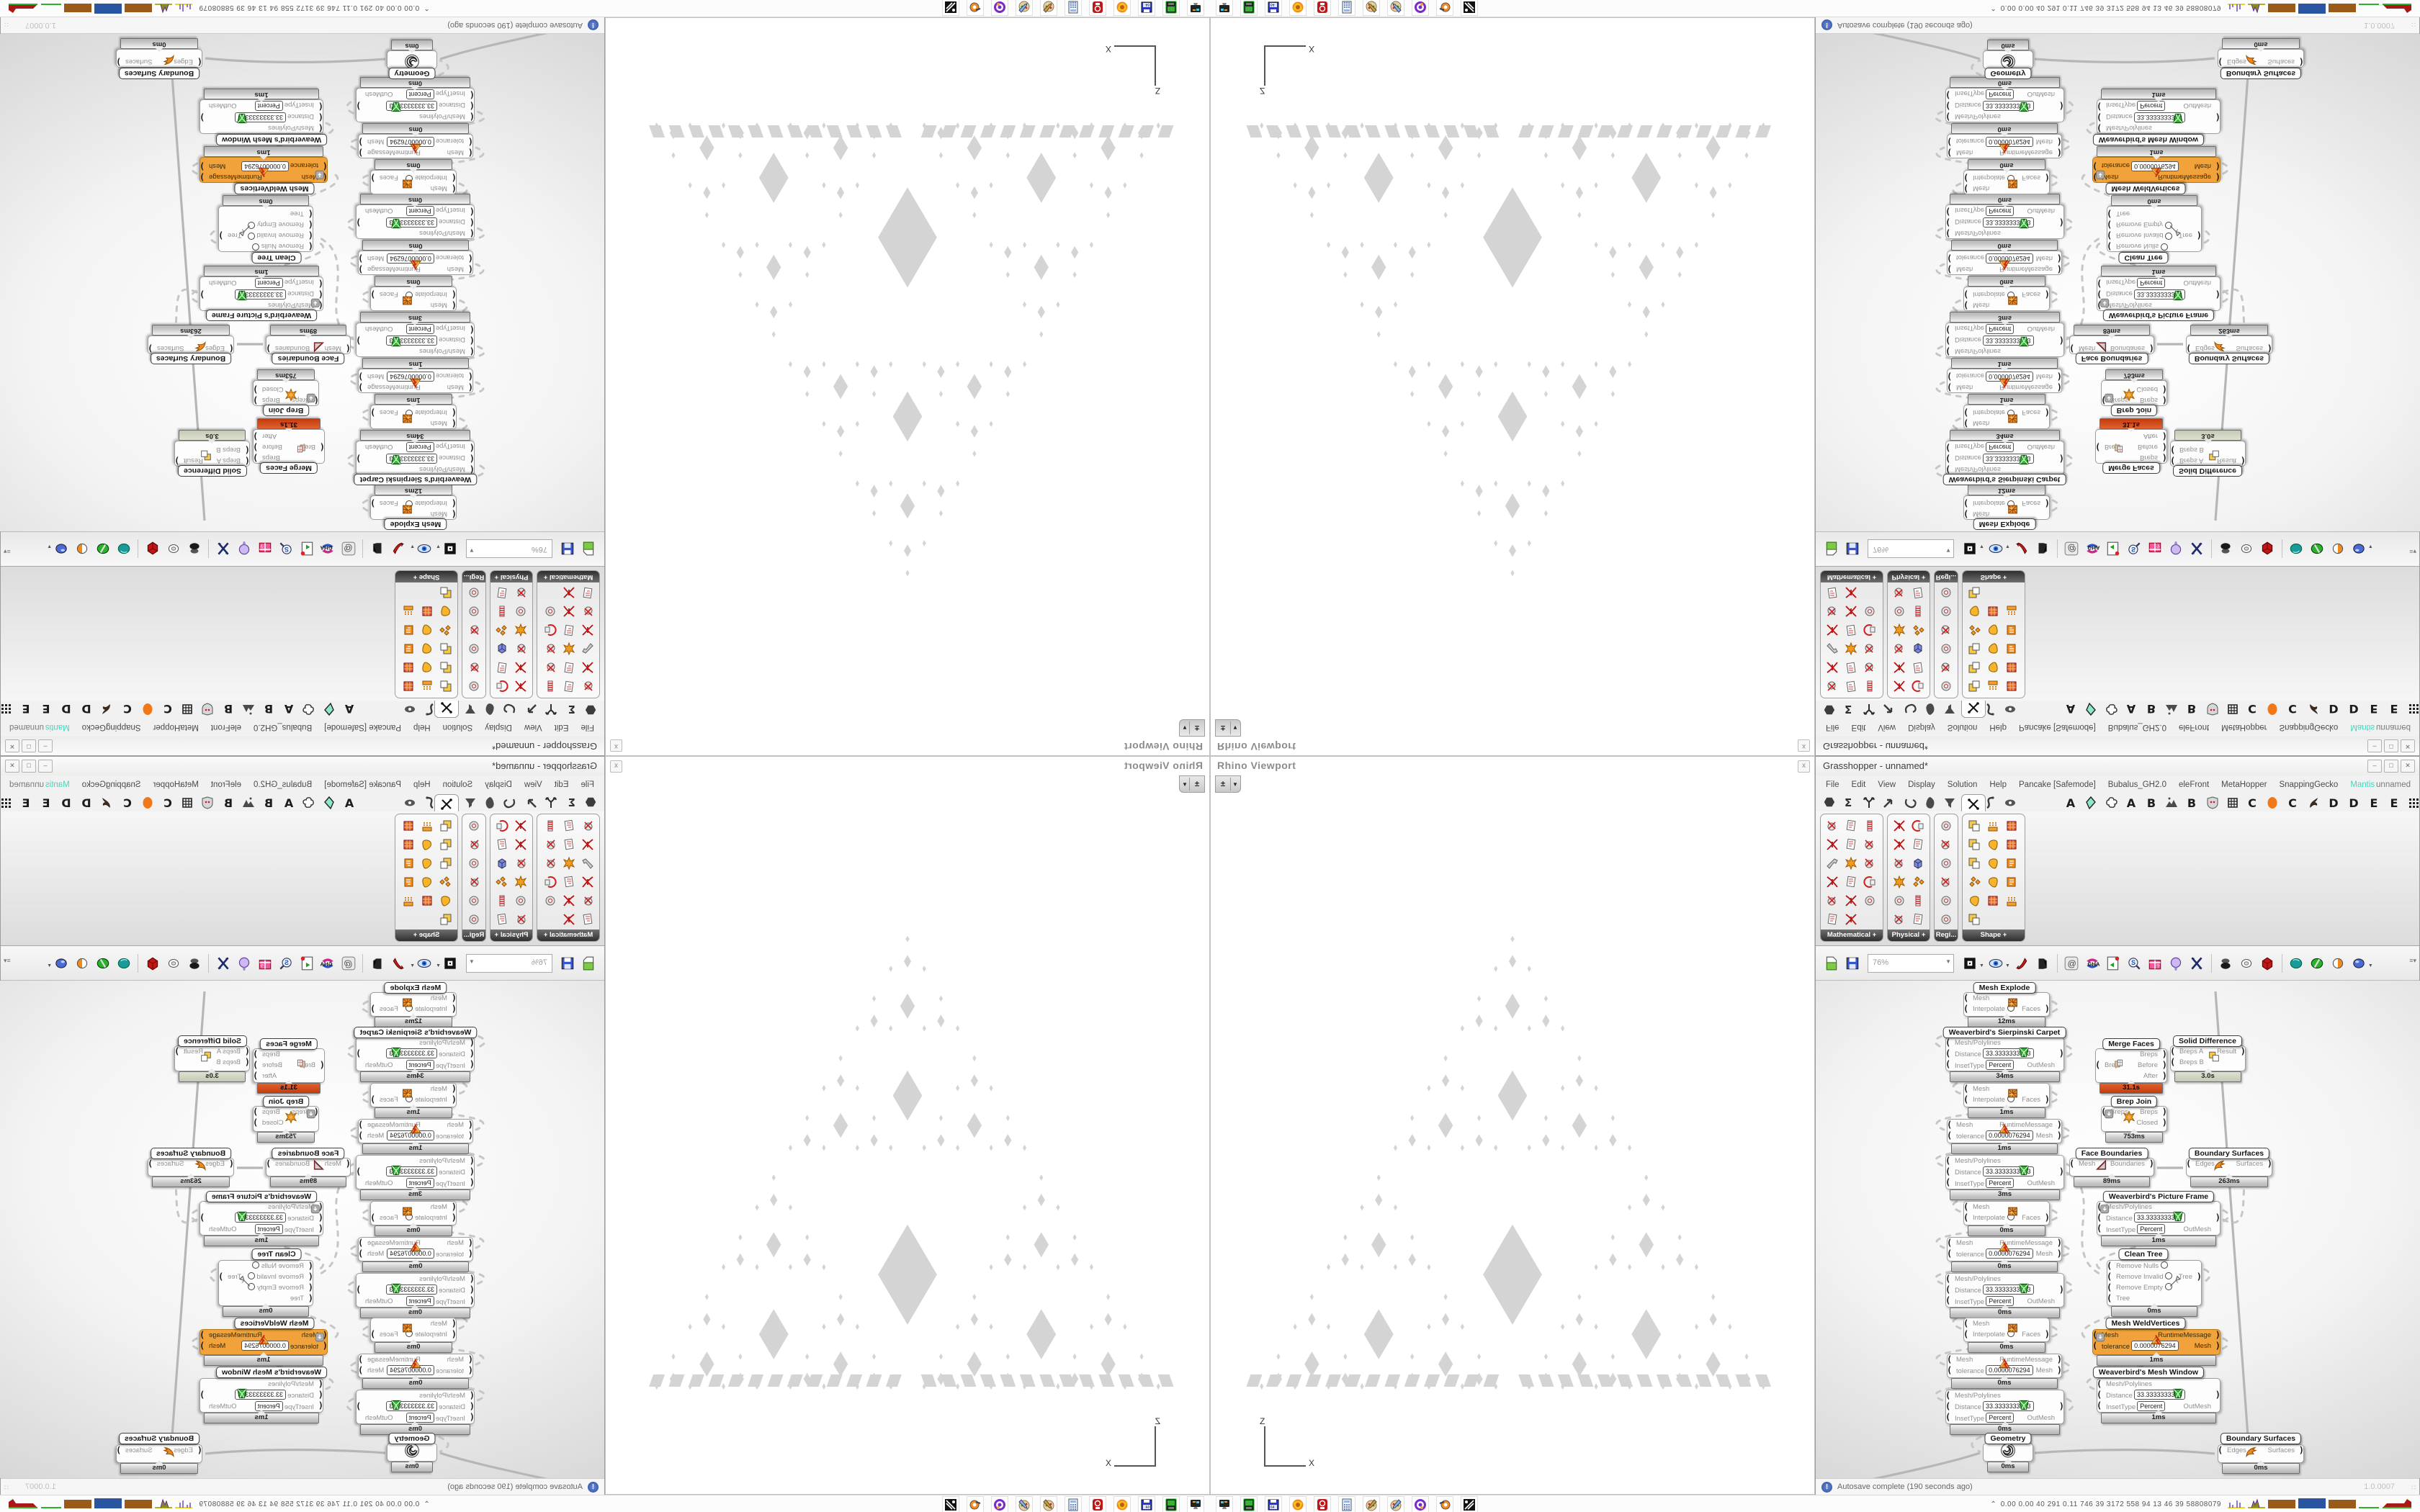 This screenshot has height=1512, width=2420. What do you see at coordinates (2394, 709) in the screenshot?
I see `tab-plugin-e2: E` at bounding box center [2394, 709].